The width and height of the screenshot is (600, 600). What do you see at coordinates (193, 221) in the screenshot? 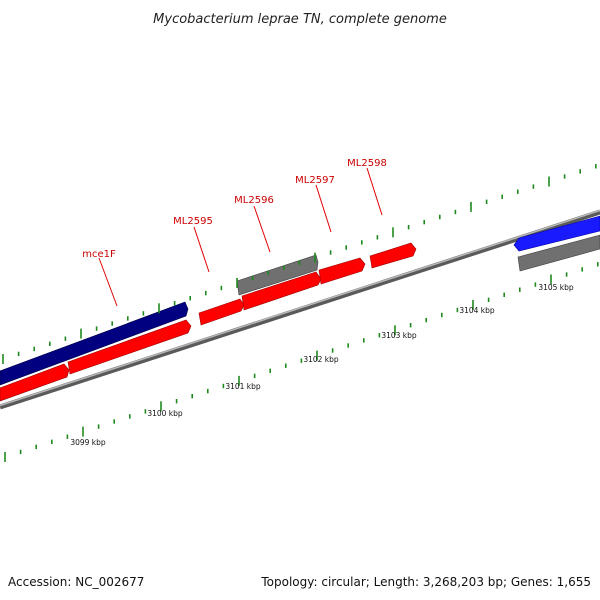
I see `gene-label-ml2595: ML2595` at bounding box center [193, 221].